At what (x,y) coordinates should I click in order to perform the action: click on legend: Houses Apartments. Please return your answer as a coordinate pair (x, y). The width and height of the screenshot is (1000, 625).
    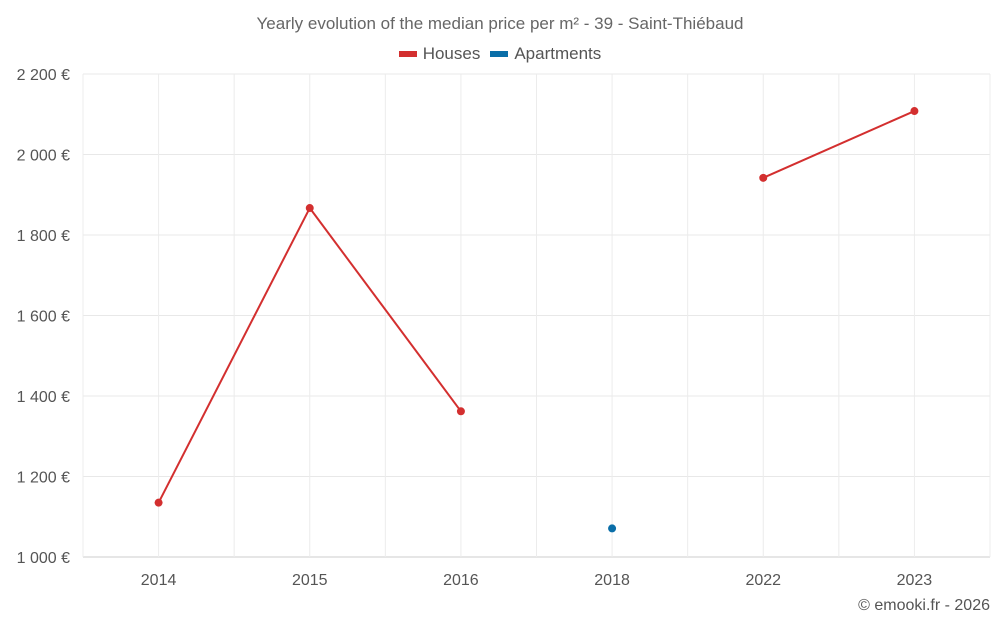
    Looking at the image, I should click on (500, 54).